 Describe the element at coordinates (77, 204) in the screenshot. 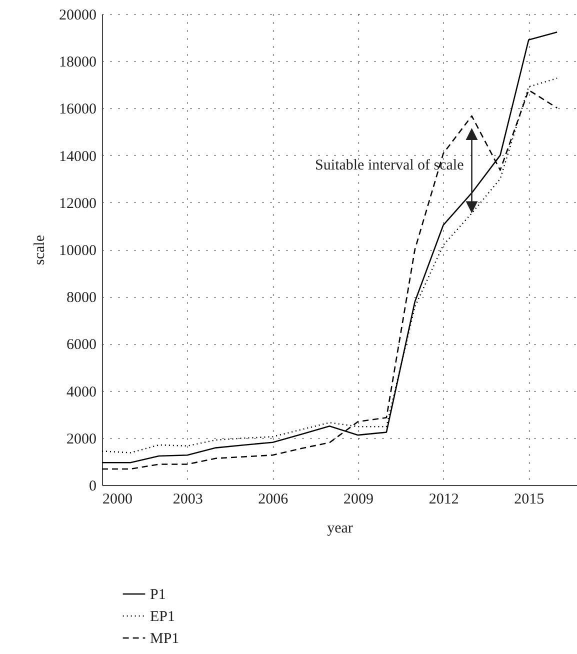

I see `y-tick-label: 12000` at that location.